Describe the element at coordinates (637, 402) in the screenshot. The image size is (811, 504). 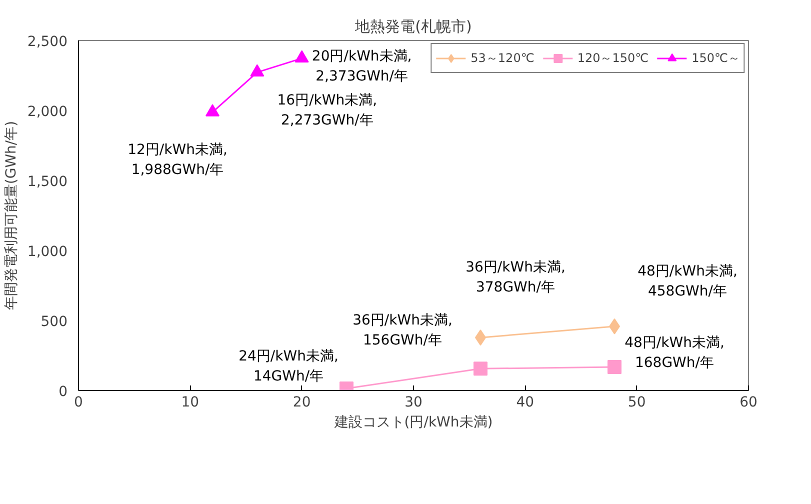
I see `x-tick-label: 50` at that location.